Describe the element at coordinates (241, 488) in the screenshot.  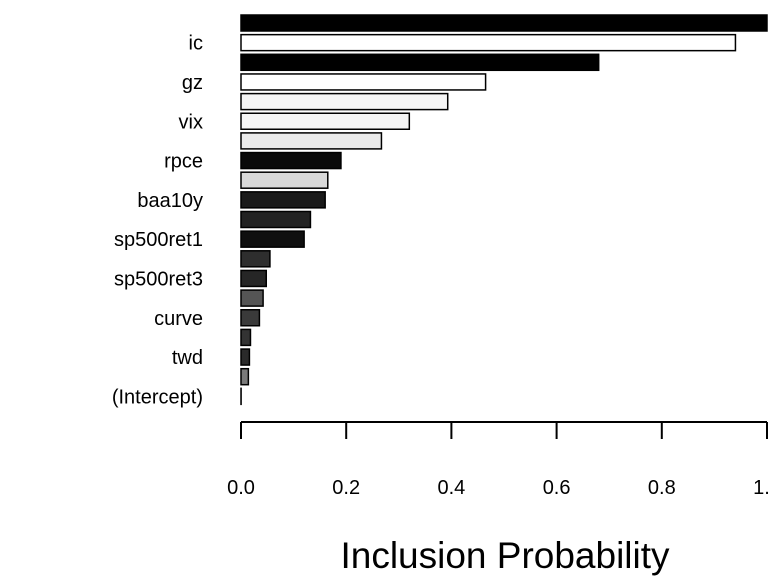
I see `x-tick-label: 0.0` at that location.